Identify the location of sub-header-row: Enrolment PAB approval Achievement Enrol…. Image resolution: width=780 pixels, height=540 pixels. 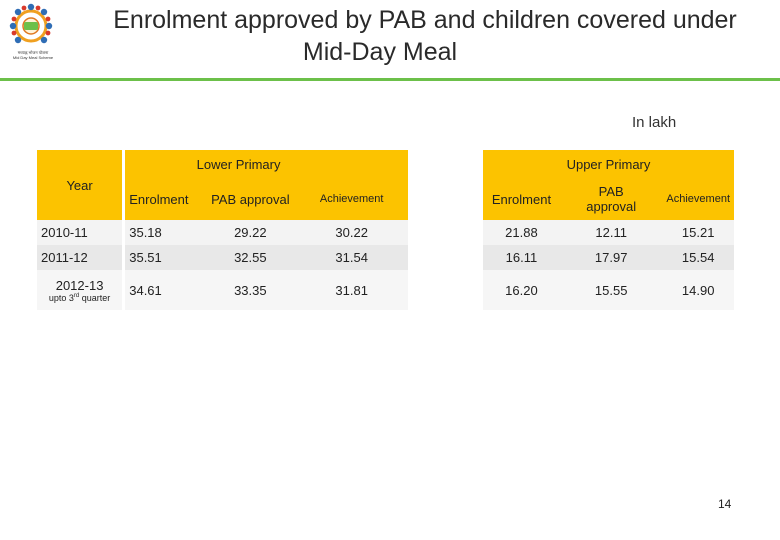
(385, 199).